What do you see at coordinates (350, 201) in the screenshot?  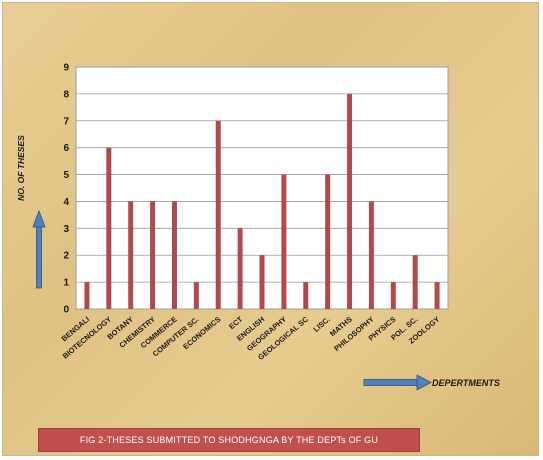 I see `bar-maths` at bounding box center [350, 201].